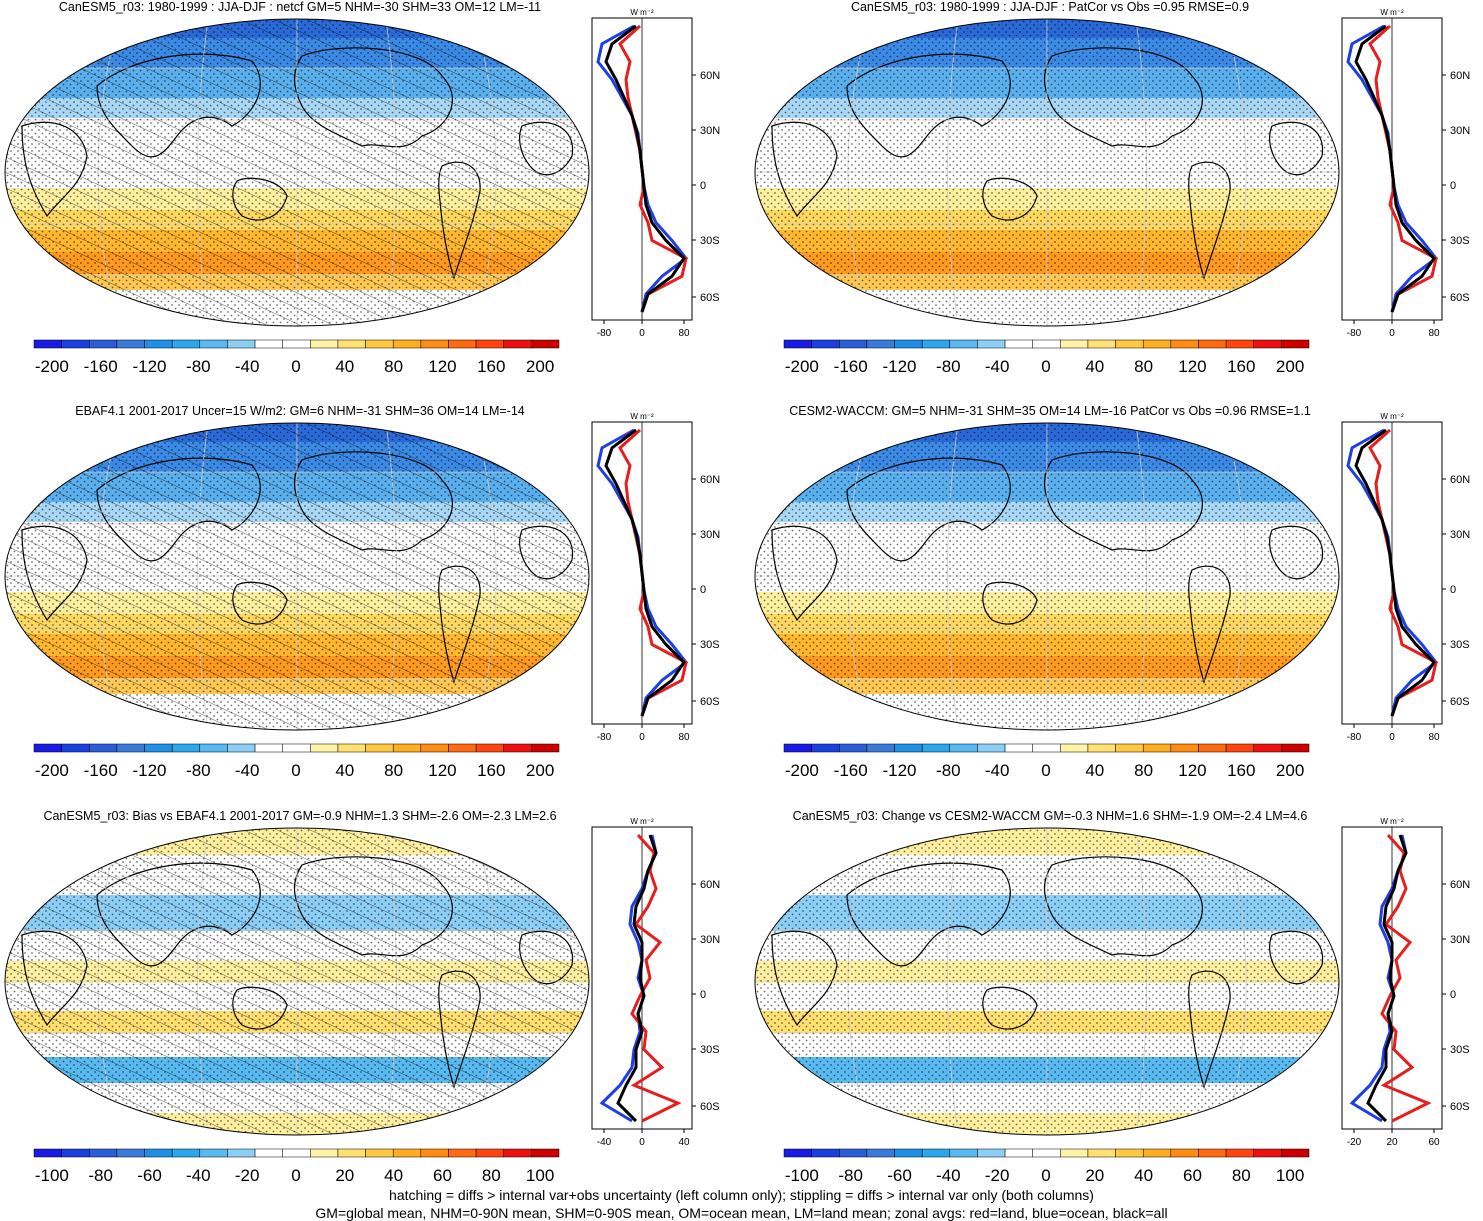 Image resolution: width=1483 pixels, height=1221 pixels. Describe the element at coordinates (52, 1175) in the screenshot. I see `colorbar-tick-label: -100` at that location.